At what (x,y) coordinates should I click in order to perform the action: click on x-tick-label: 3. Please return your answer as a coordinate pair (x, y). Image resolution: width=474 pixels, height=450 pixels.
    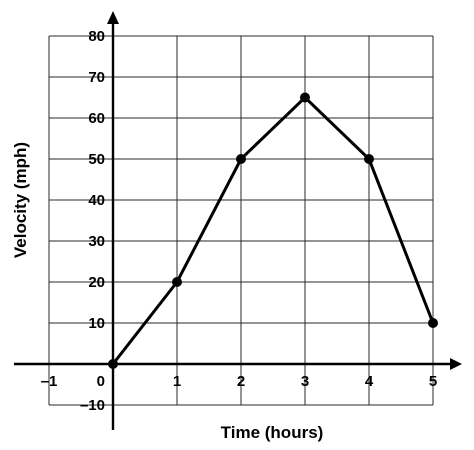
    Looking at the image, I should click on (305, 381).